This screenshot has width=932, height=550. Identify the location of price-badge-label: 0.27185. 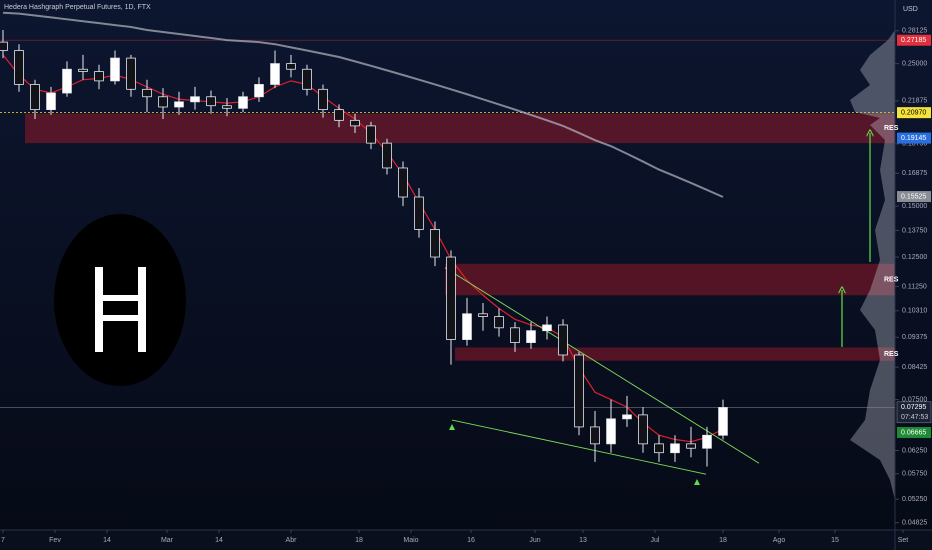
(913, 40).